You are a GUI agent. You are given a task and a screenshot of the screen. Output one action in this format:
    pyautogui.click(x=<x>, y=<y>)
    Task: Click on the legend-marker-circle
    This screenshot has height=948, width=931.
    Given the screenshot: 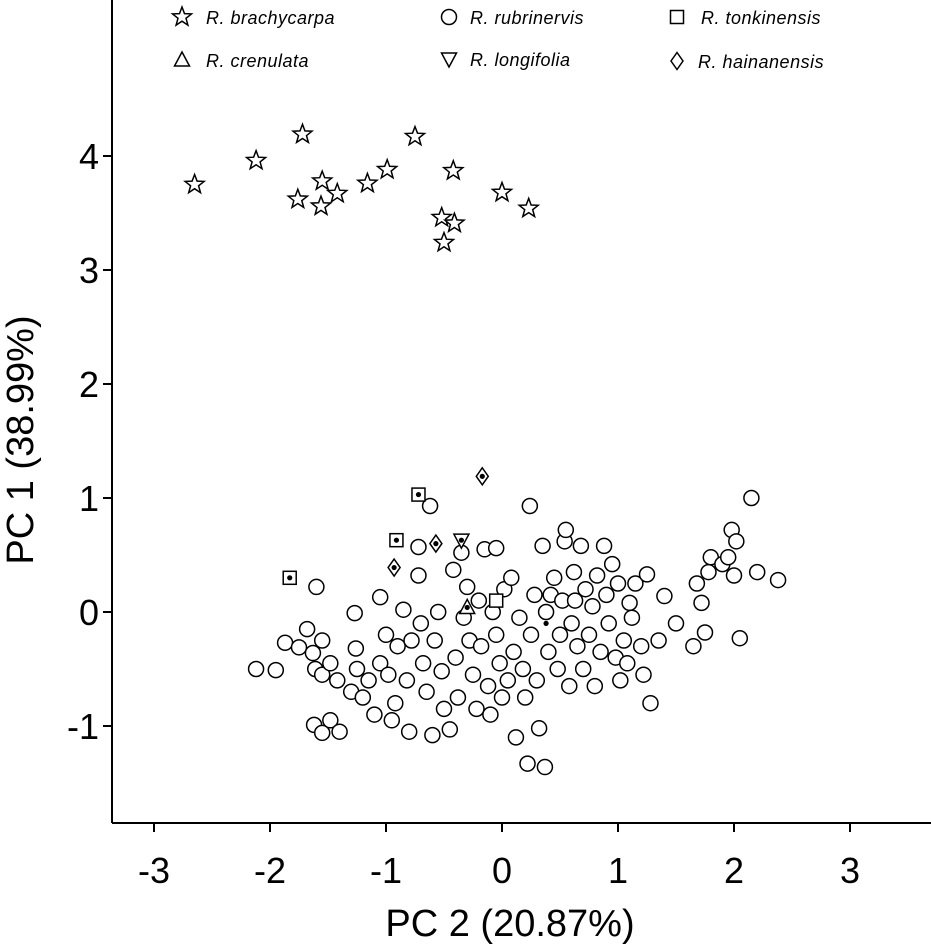 What is the action you would take?
    pyautogui.click(x=449, y=17)
    